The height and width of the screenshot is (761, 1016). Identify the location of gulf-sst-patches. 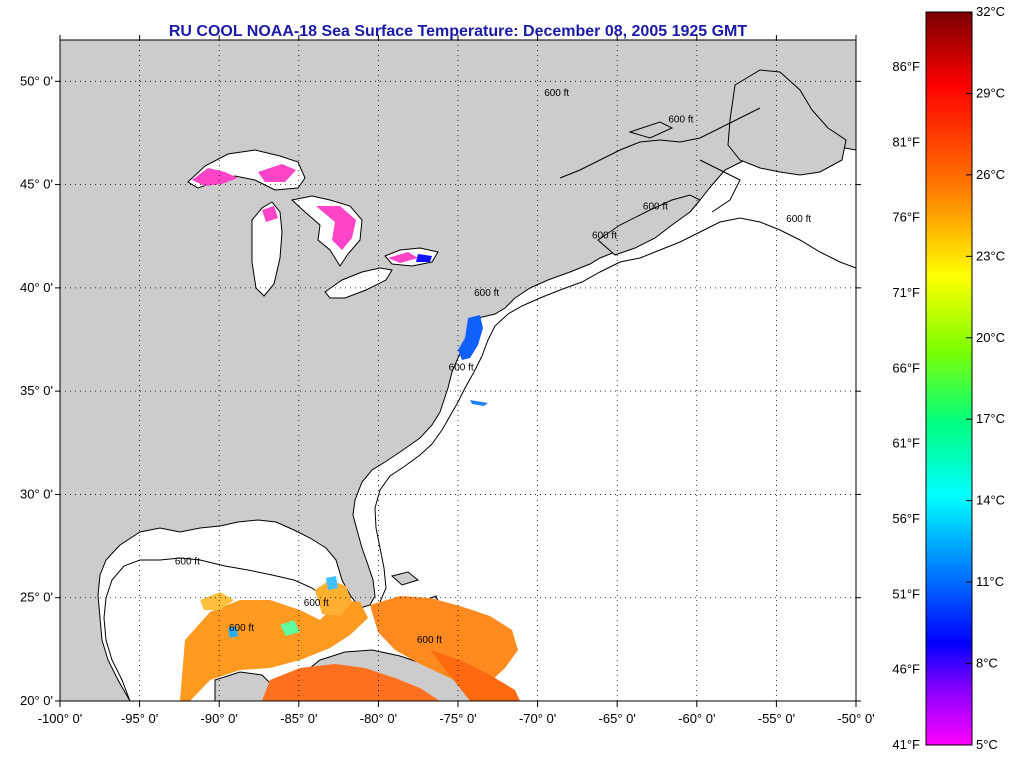
(350, 638).